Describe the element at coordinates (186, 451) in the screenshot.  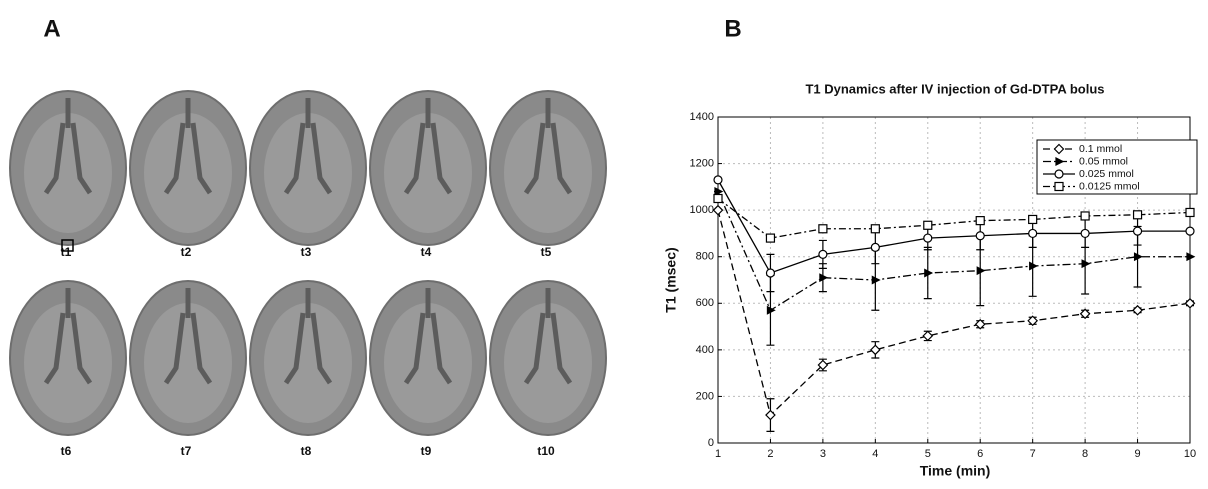
I see `image-caption: t7` at that location.